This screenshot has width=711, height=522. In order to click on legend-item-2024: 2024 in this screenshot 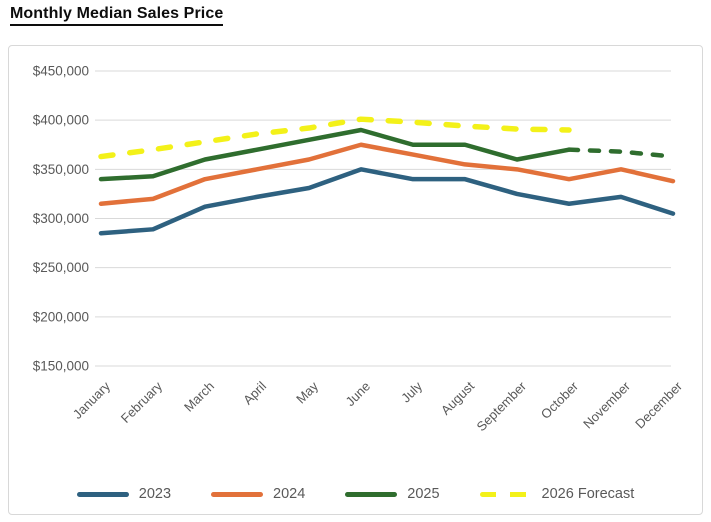, I will do `click(258, 494)`.